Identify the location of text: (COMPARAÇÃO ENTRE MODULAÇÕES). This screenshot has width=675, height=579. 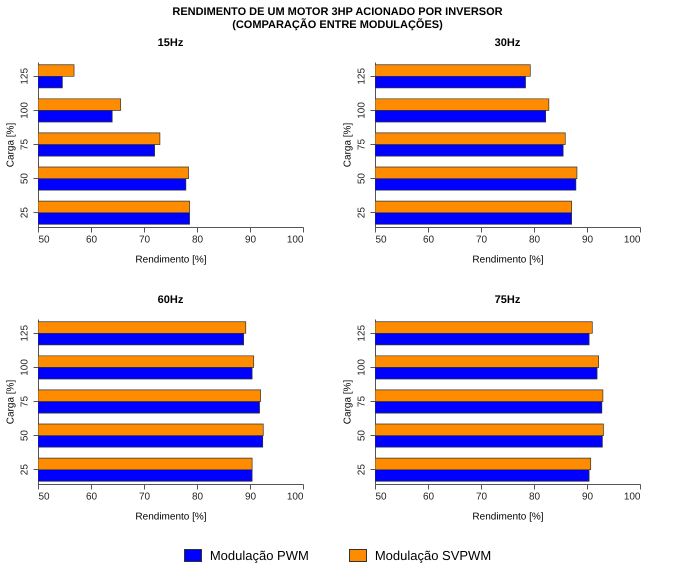
(337, 25).